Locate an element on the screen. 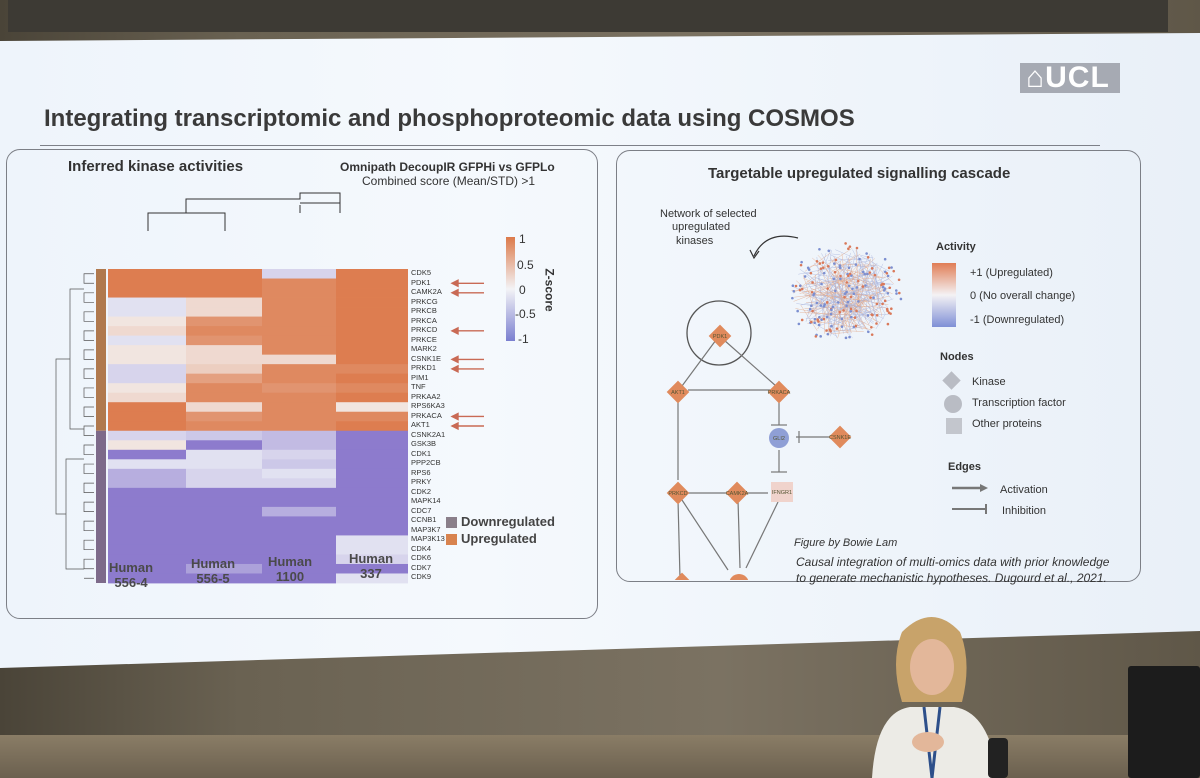 Image resolution: width=1200 pixels, height=778 pixels. ucl-logo: ⌂UCL is located at coordinates (1070, 78).